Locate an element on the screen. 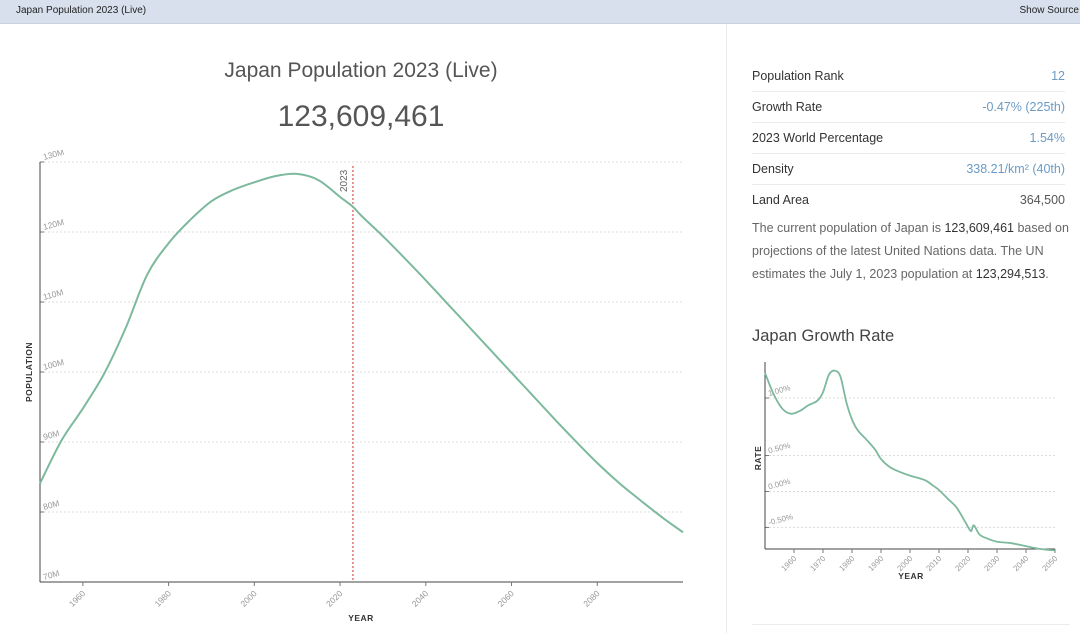  top-bar: Japan Population 2023 (Live) Show Source is located at coordinates (540, 12).